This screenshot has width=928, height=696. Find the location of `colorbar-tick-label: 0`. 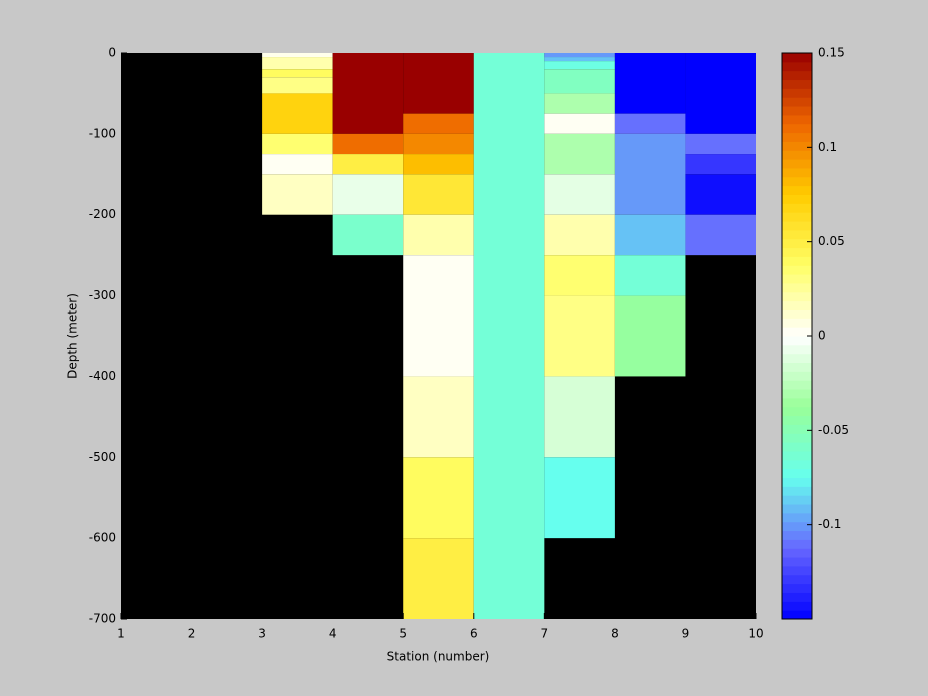

colorbar-tick-label: 0 is located at coordinates (822, 336).